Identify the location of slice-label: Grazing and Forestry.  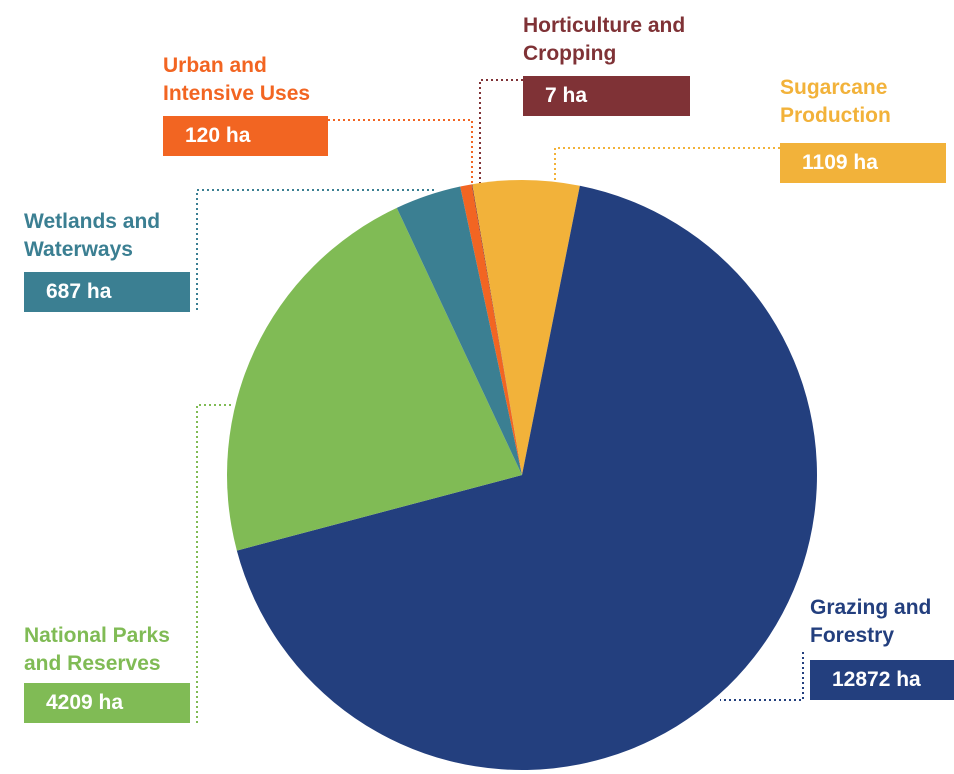
(871, 621).